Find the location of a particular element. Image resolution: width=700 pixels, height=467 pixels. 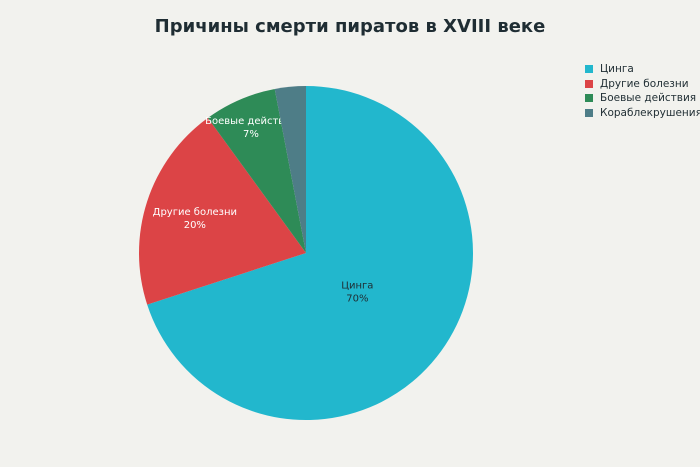

slice-value-label: 70% is located at coordinates (357, 298).